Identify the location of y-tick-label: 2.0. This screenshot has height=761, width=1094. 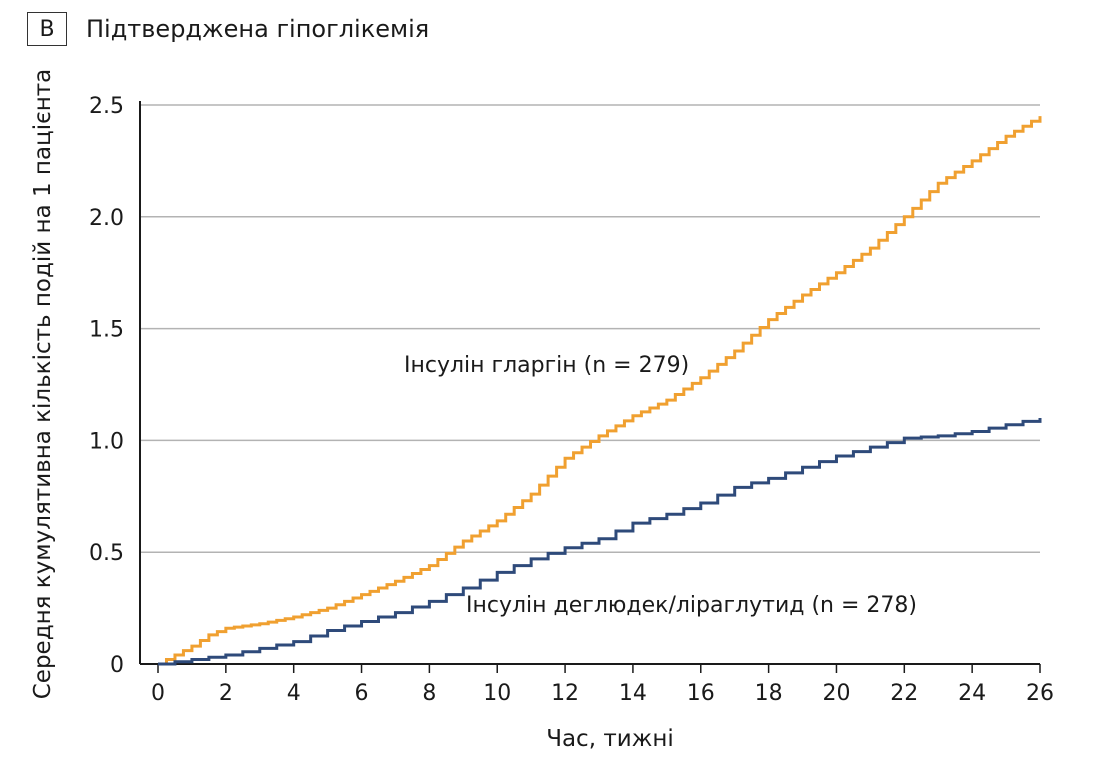
(106, 218).